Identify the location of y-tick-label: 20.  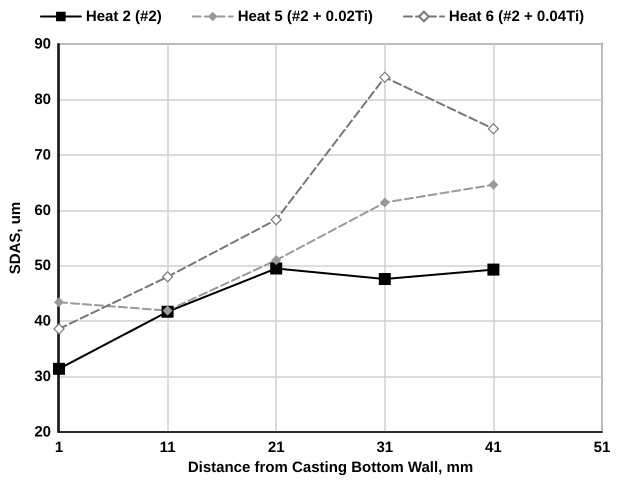
(42, 432).